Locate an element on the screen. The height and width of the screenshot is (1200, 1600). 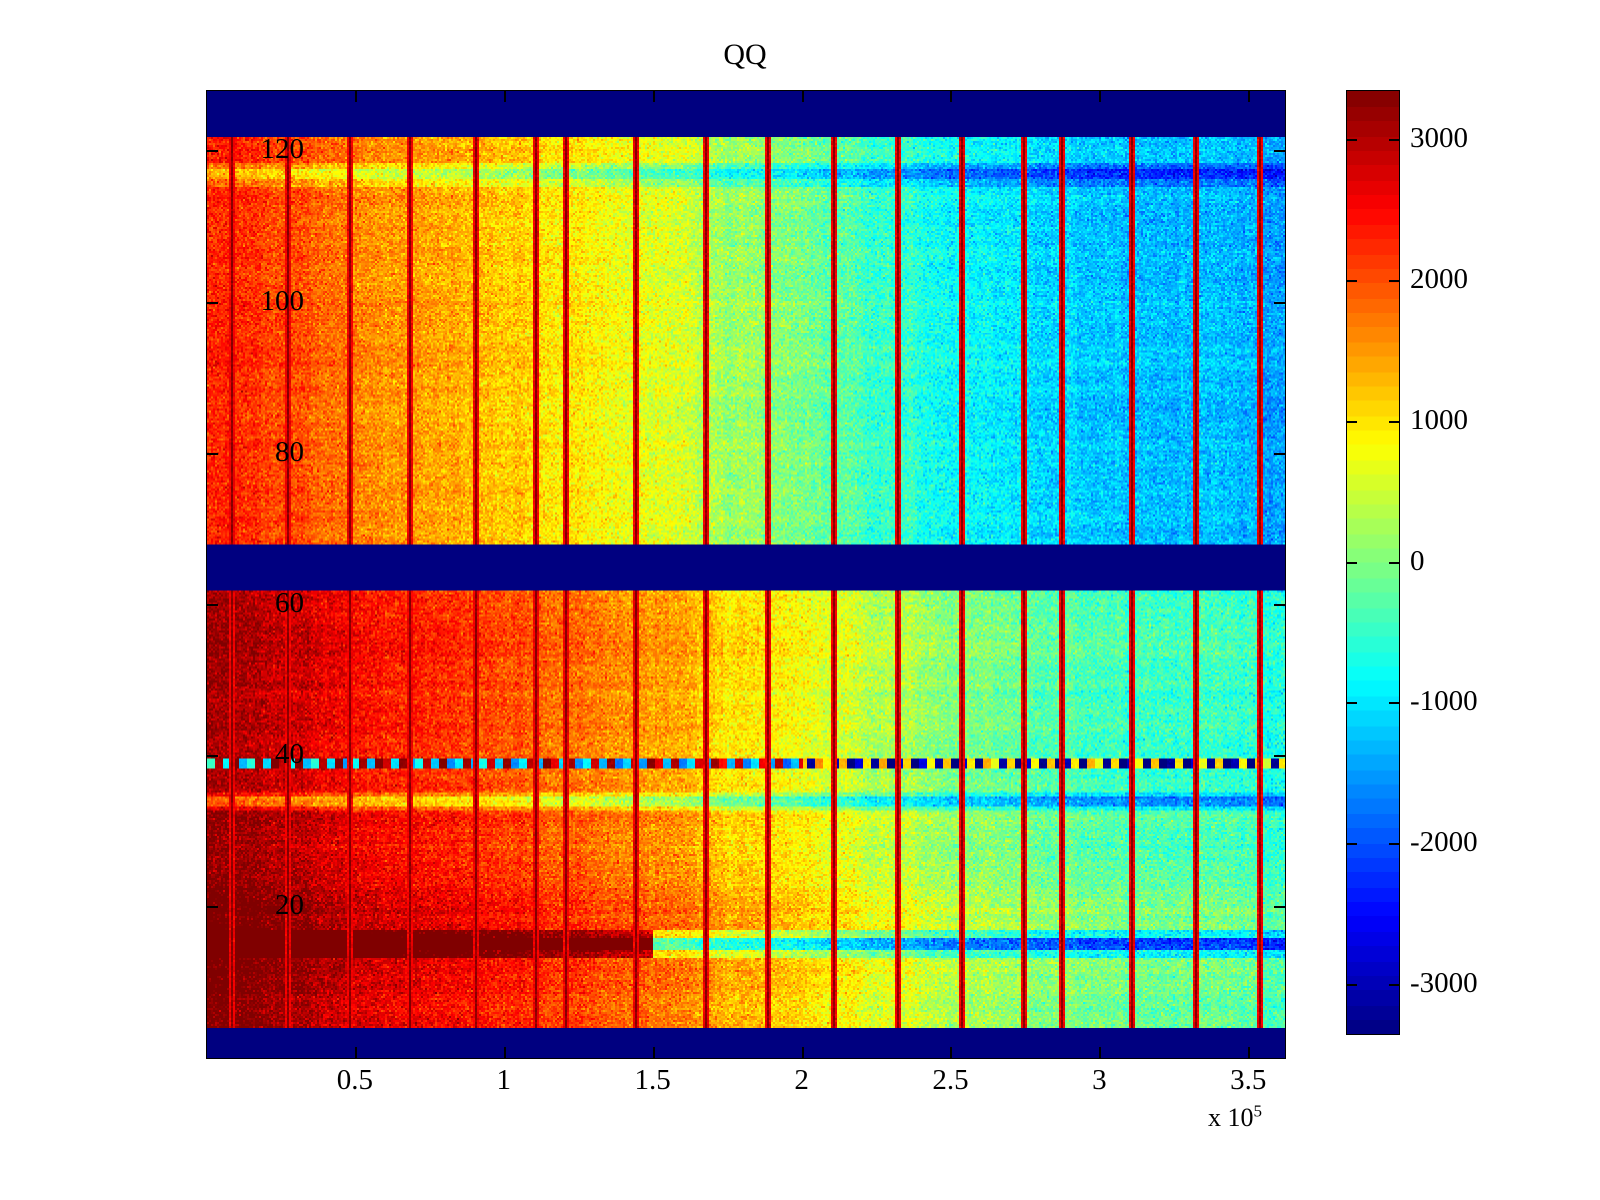
y-axis-tick-label: 20 is located at coordinates (289, 904).